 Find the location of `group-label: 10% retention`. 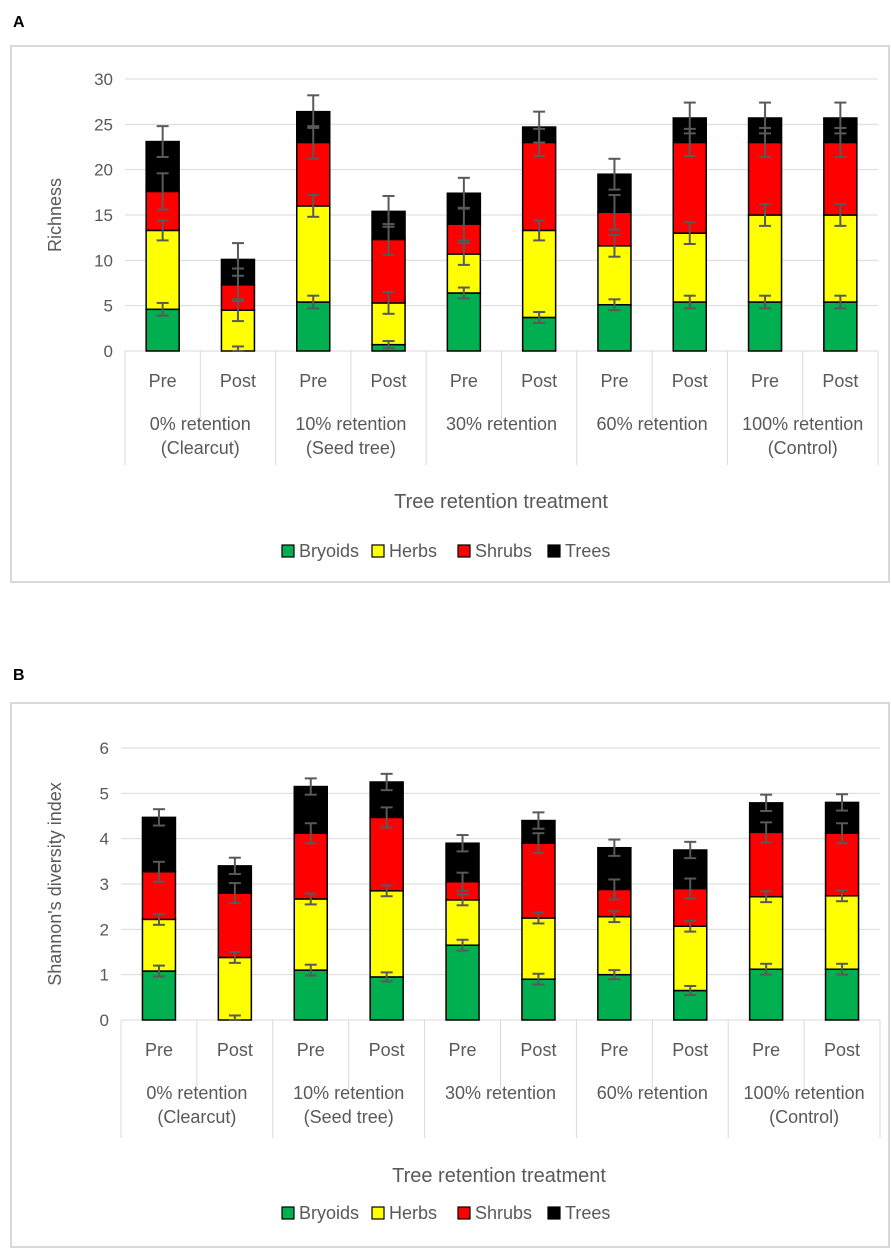

group-label: 10% retention is located at coordinates (350, 424).